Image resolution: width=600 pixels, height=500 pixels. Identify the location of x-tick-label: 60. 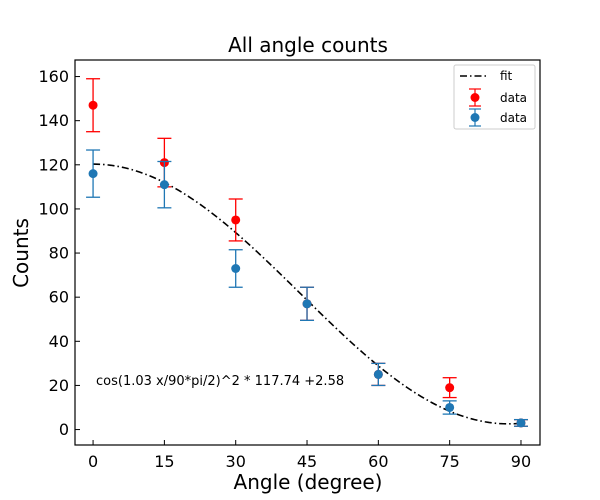
(378, 461).